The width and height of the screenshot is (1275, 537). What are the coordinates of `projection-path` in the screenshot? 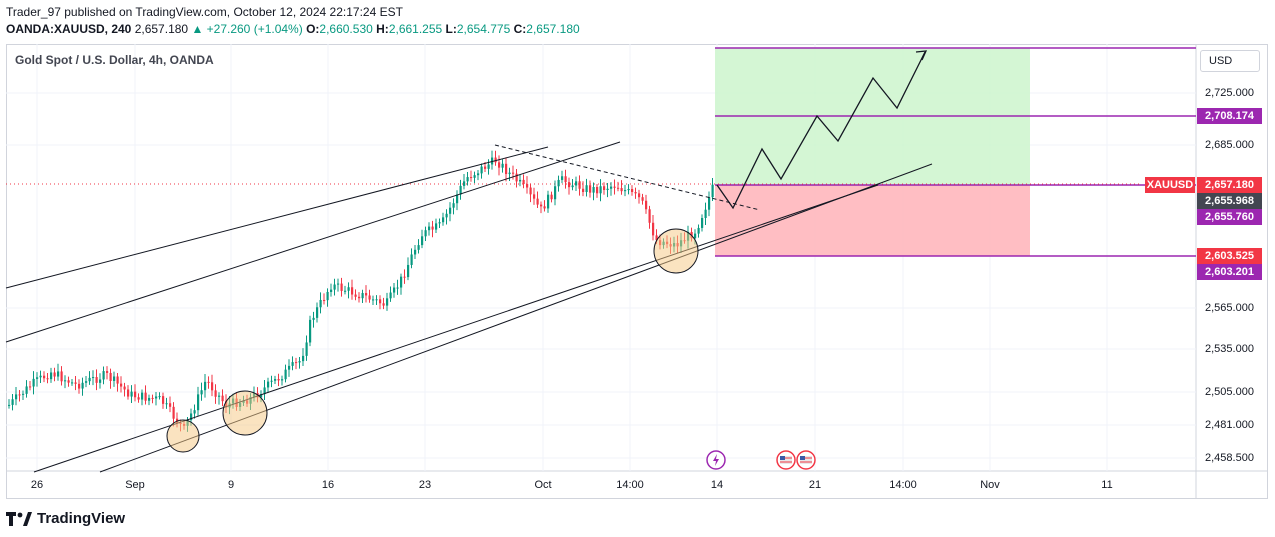 It's located at (821, 130).